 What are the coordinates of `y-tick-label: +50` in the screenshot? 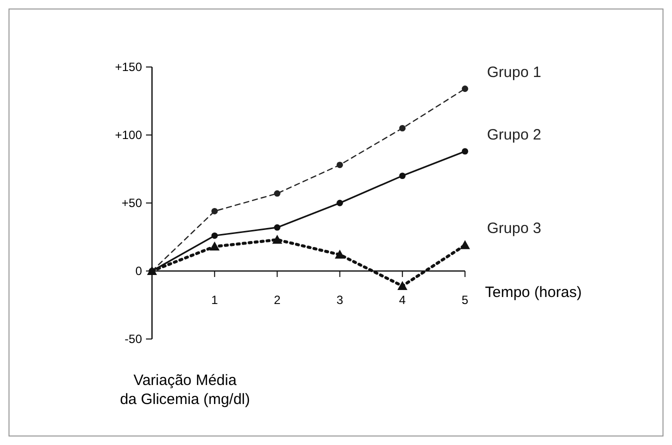 It's located at (132, 203).